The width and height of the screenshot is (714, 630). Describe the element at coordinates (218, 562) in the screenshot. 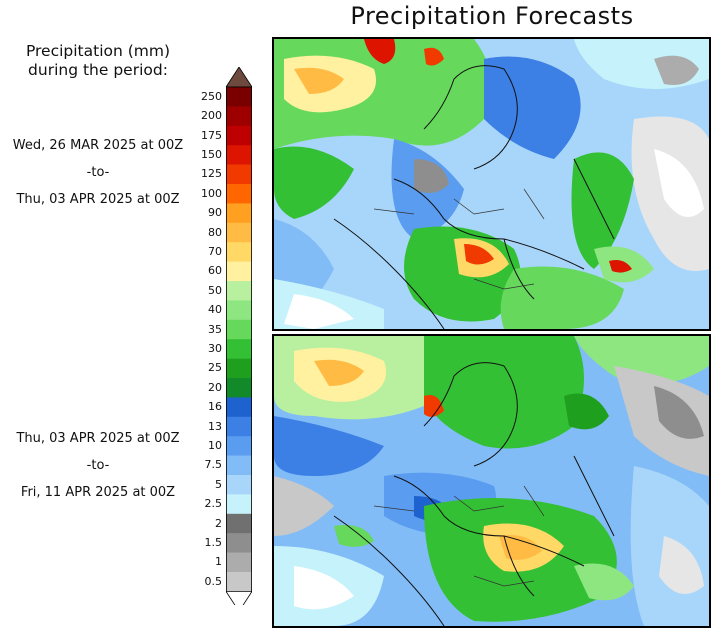

I see `colorbar-tick-label: 1` at that location.